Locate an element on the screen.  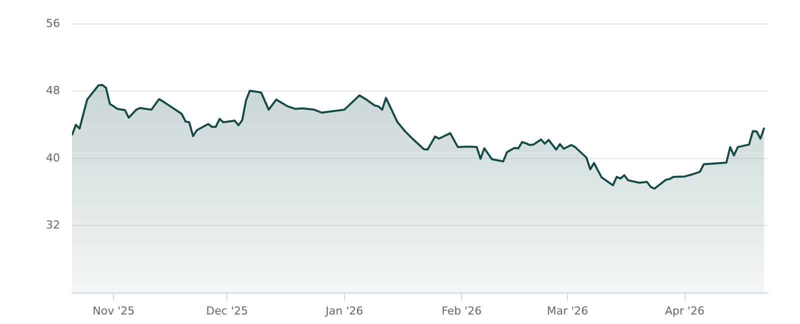
x-tick-label: Mar '26 is located at coordinates (567, 311).